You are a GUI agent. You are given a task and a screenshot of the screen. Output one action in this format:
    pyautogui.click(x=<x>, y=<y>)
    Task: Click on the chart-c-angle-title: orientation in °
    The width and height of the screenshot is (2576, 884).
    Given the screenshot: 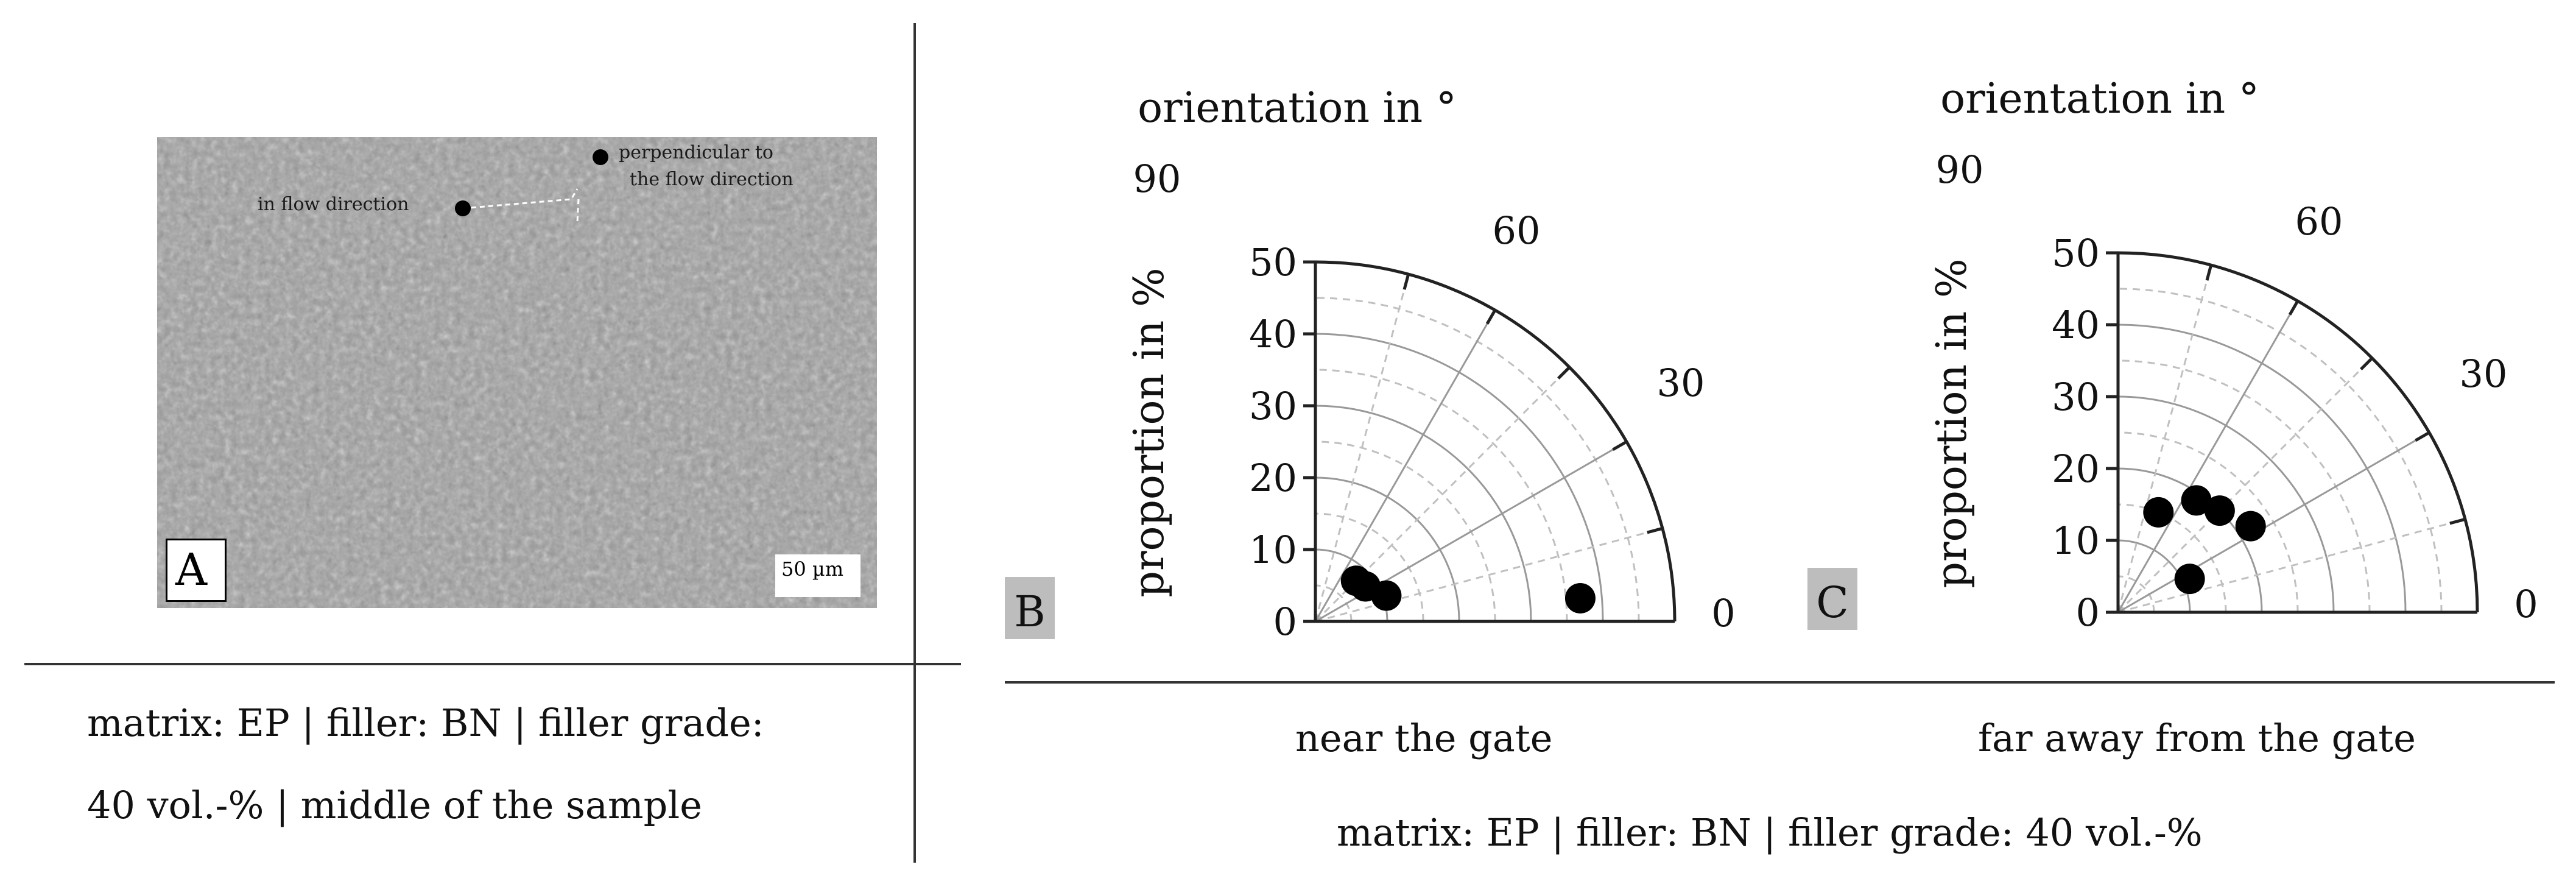 What is the action you would take?
    pyautogui.click(x=2099, y=99)
    